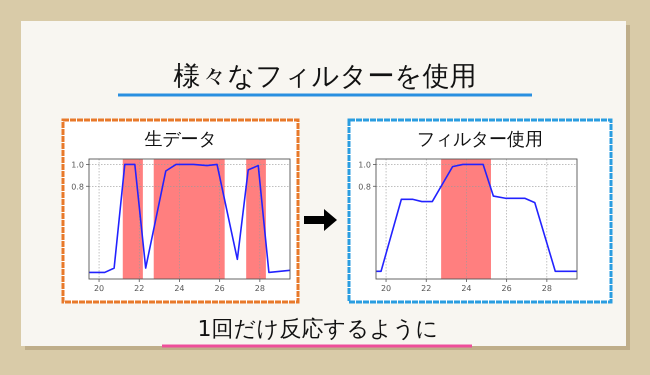  Describe the element at coordinates (180, 139) in the screenshot. I see `chart-title: 生データ` at that location.